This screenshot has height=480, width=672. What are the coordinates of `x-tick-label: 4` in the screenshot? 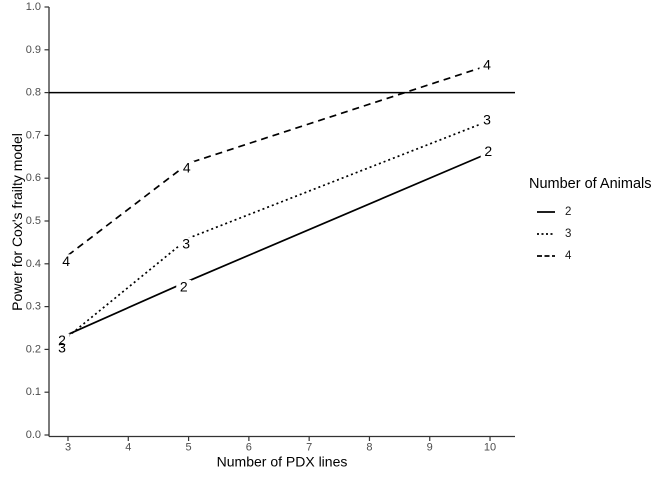 It's located at (128, 448).